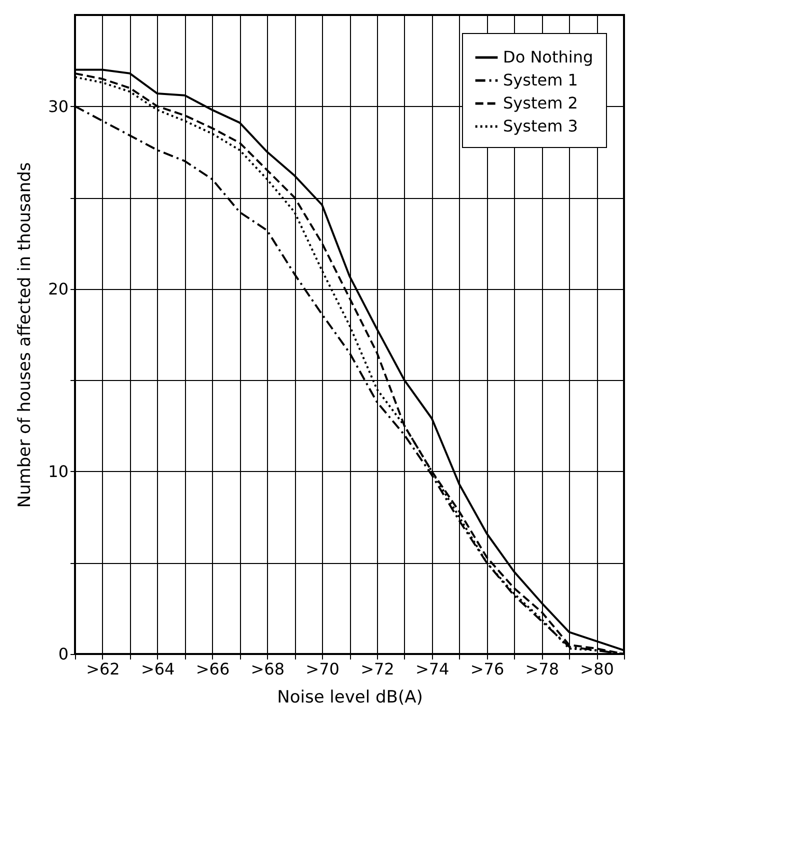 The image size is (789, 856). What do you see at coordinates (25, 335) in the screenshot?
I see `y-axis-title: Number of houses affected in thousands` at bounding box center [25, 335].